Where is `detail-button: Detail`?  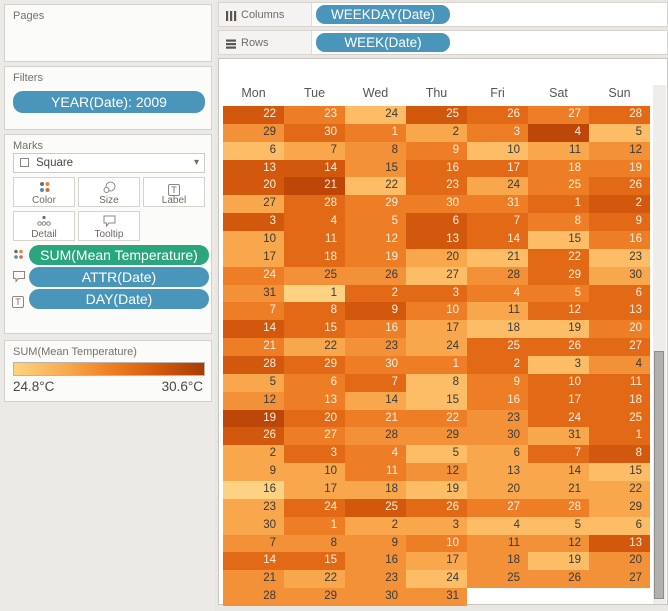 detail-button: Detail is located at coordinates (44, 226).